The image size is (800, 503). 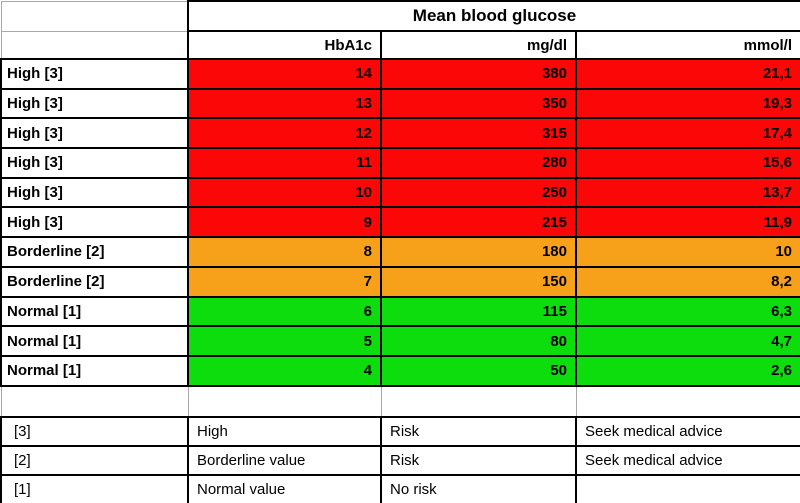 What do you see at coordinates (478, 370) in the screenshot?
I see `mgdl-value: 50` at bounding box center [478, 370].